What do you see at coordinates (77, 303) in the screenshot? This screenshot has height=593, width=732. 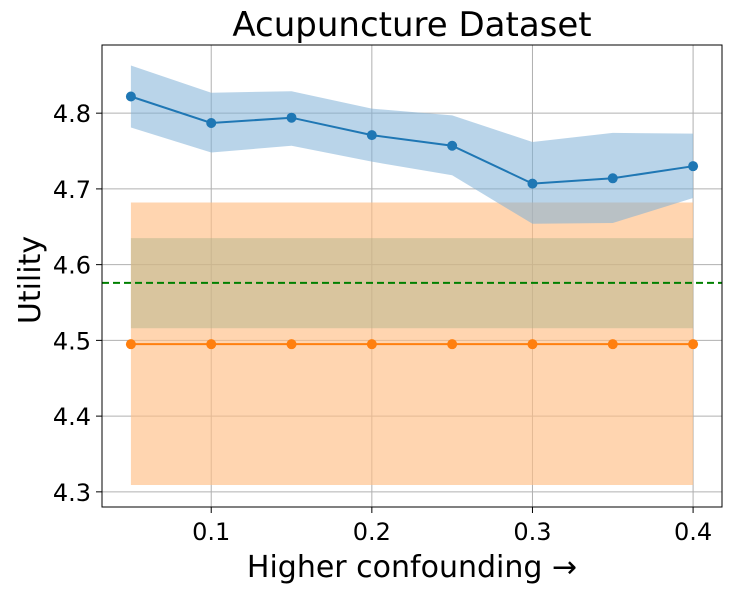 I see `y-axis-ticks: 4.3 4.4 4.5 4.6 4.7 4.8` at bounding box center [77, 303].